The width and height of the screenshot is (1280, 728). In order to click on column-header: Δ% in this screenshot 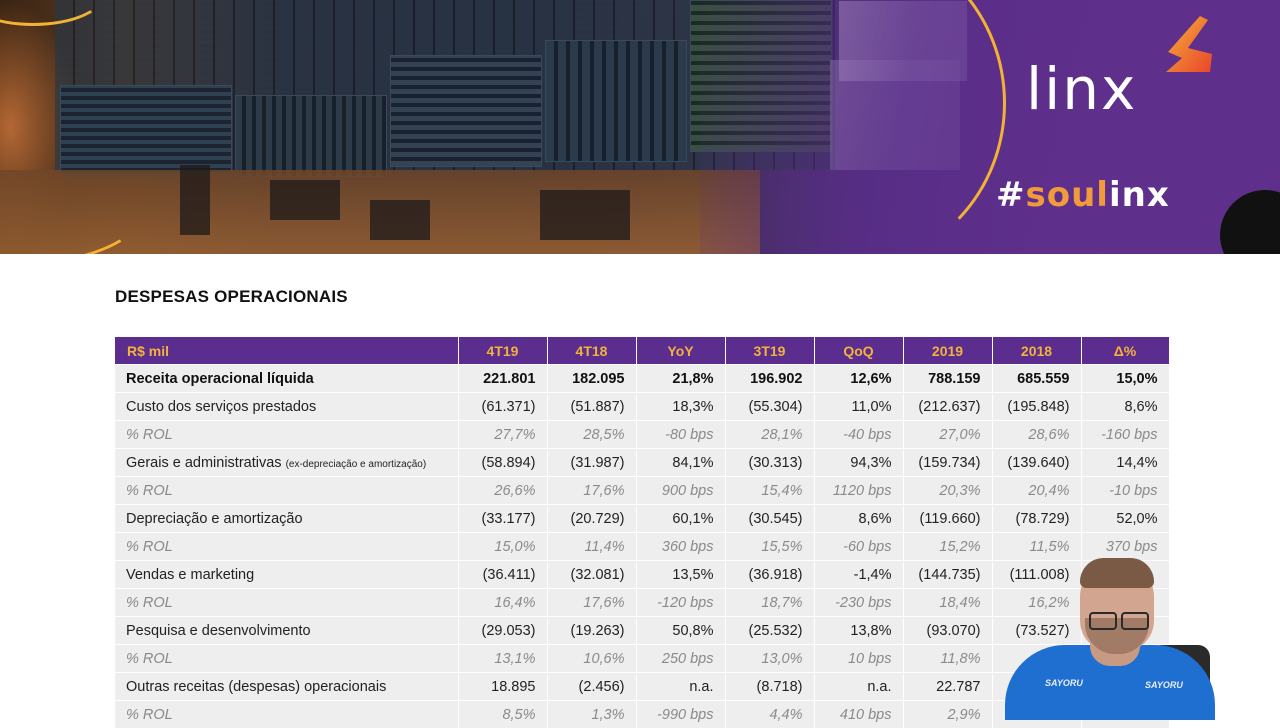, I will do `click(1125, 351)`.